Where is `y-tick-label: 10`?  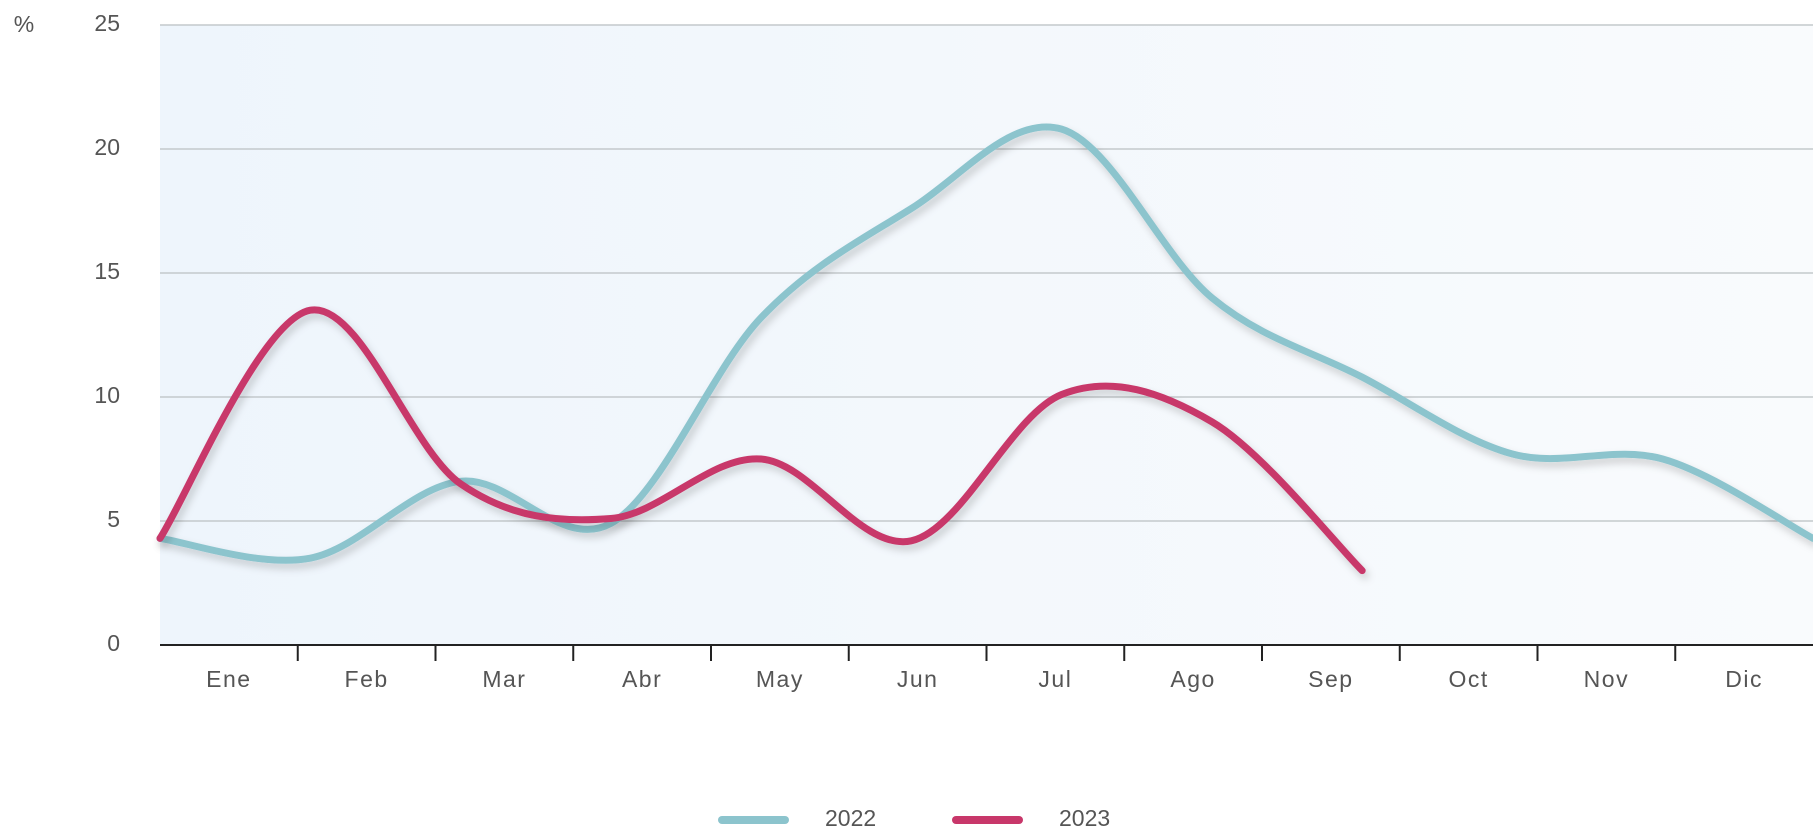 y-tick-label: 10 is located at coordinates (107, 395).